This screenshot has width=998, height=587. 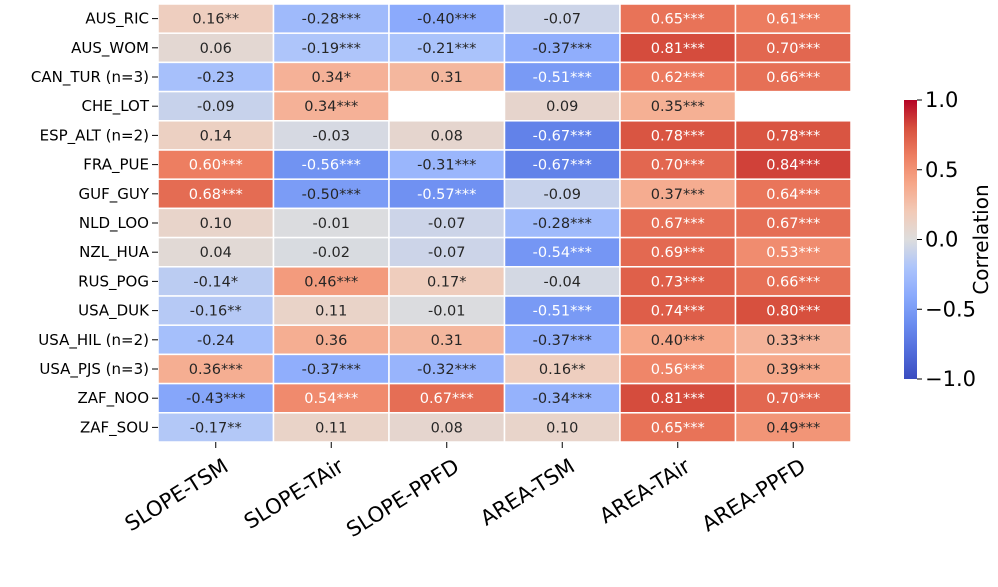 What do you see at coordinates (754, 495) in the screenshot?
I see `column-label: AREA-PPFD` at bounding box center [754, 495].